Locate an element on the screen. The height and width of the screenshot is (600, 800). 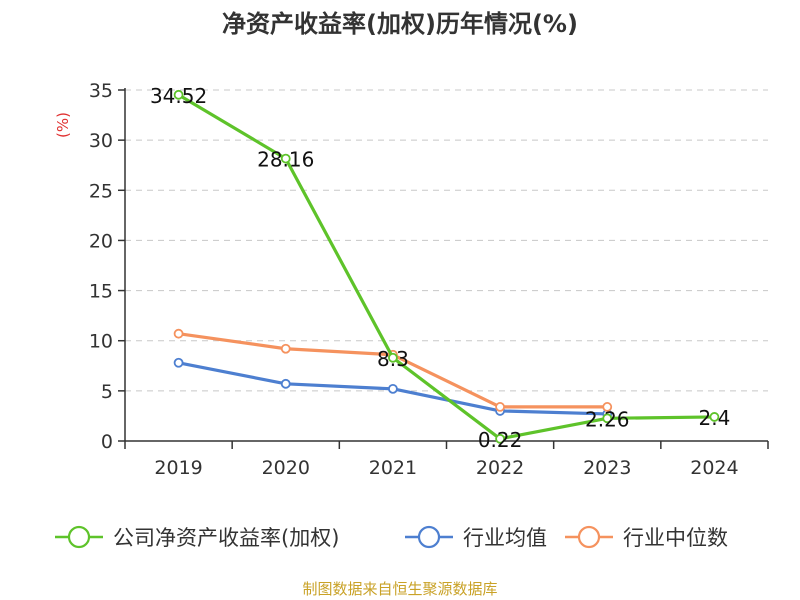
data-label-2021: 8.3 is located at coordinates (393, 359).